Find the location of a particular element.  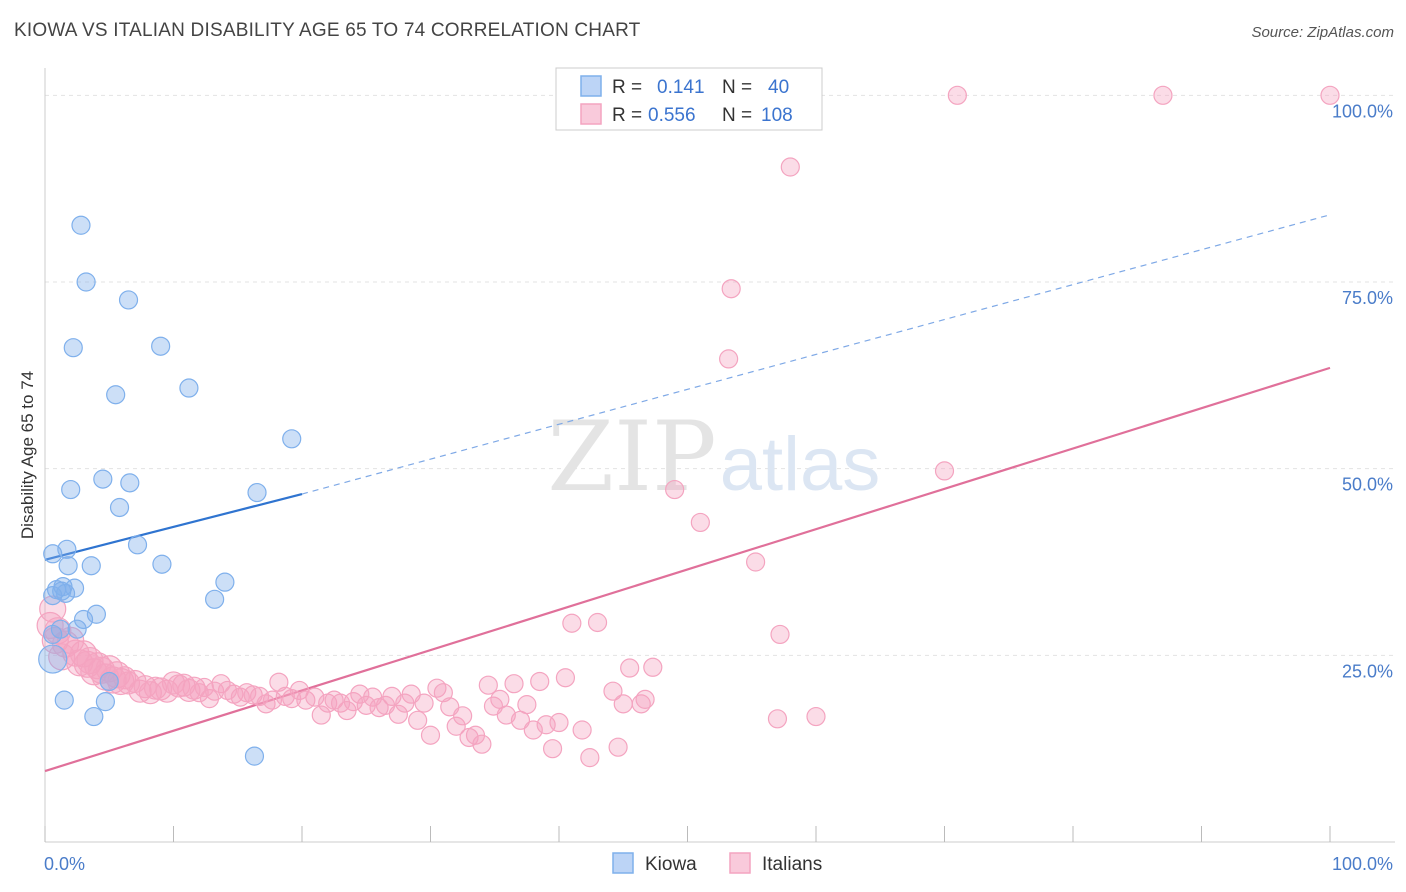

watermark-zip: ZIP is located at coordinates (631, 457).